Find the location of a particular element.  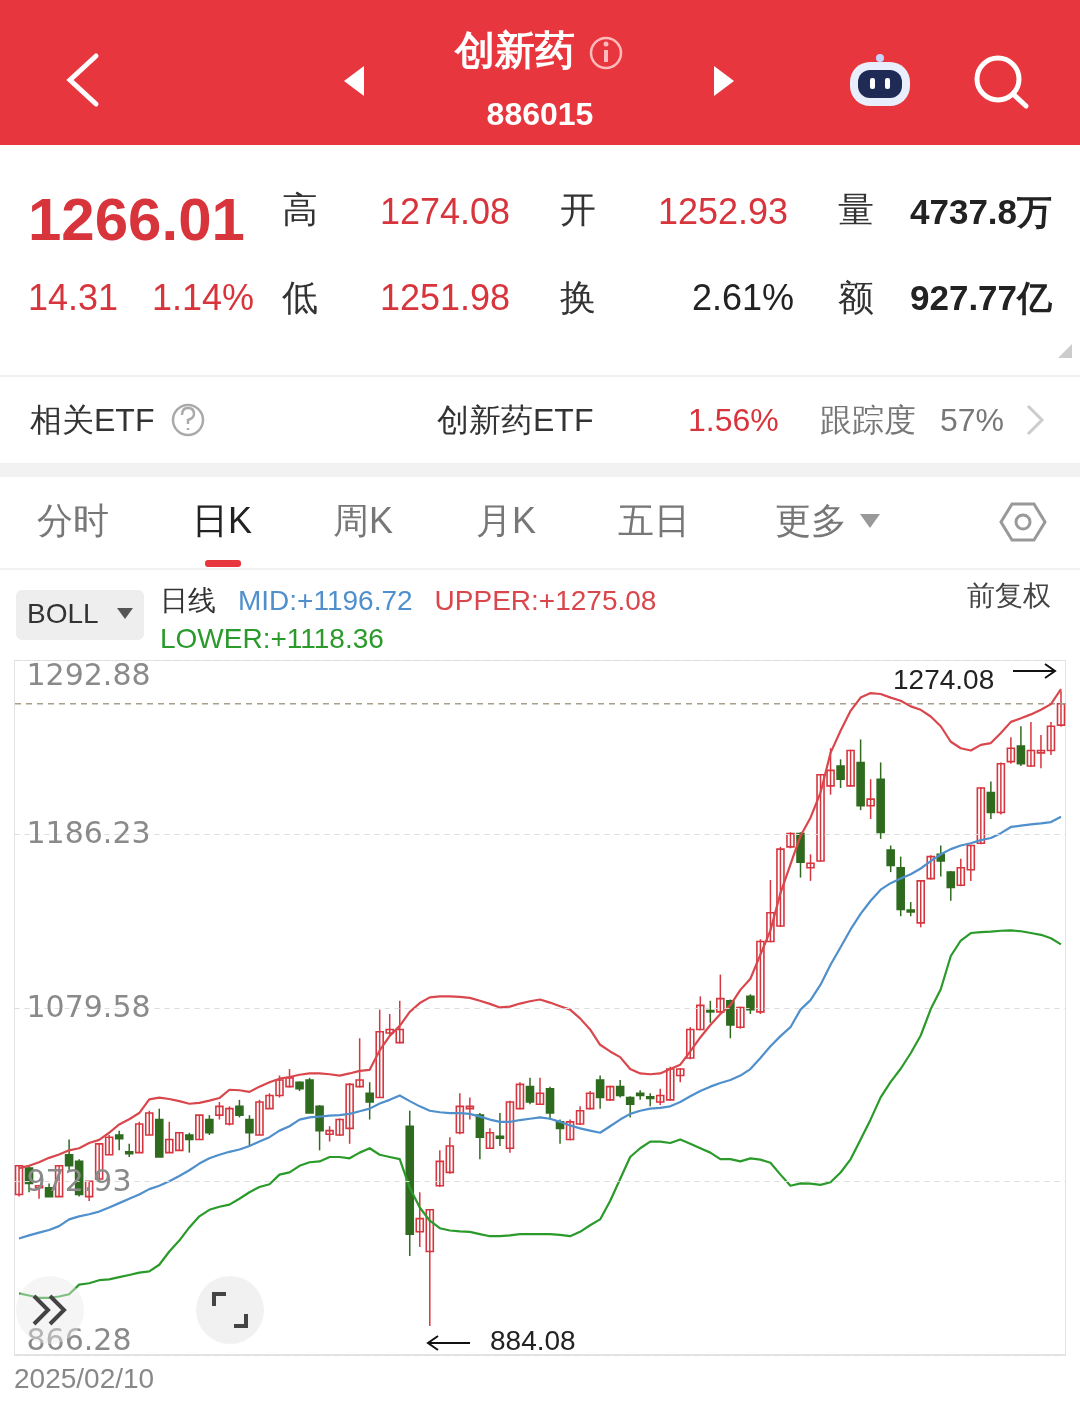

text: 日线 is located at coordinates (188, 600).